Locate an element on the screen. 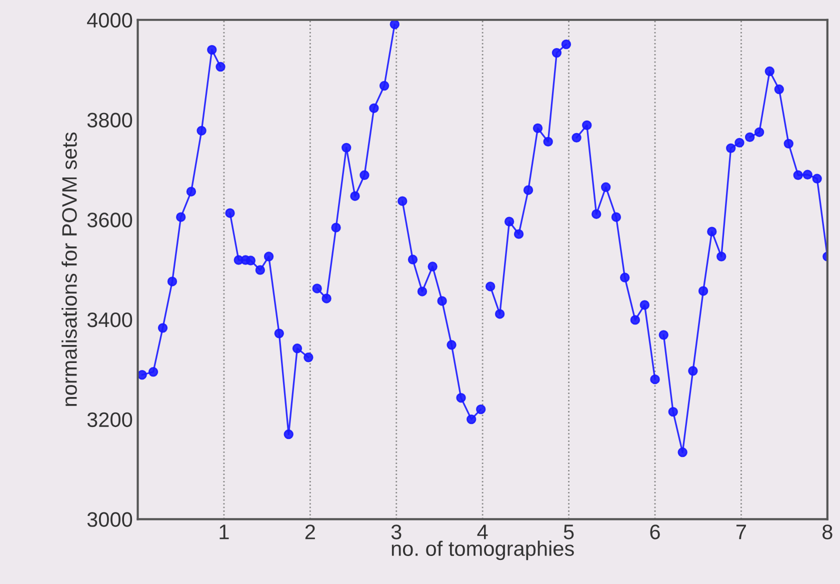  x-tick-label: 7 is located at coordinates (741, 532).